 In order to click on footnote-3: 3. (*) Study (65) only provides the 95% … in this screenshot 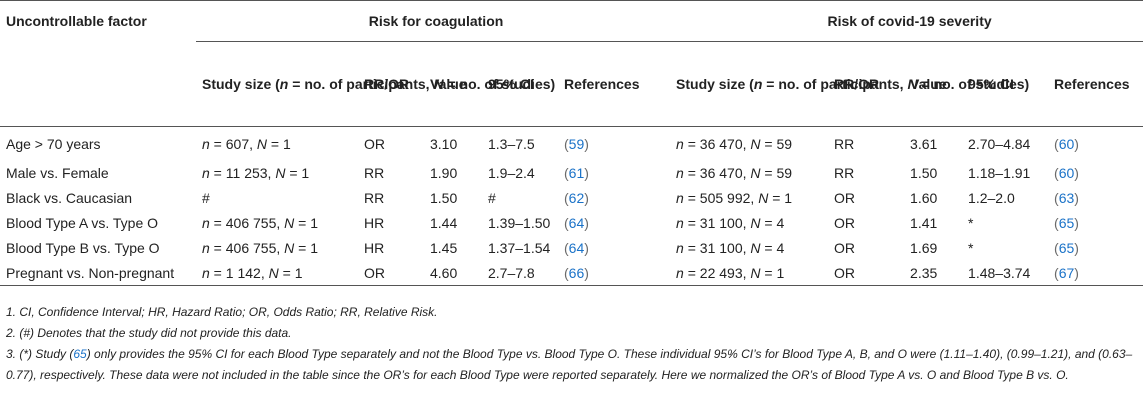, I will do `click(569, 364)`.